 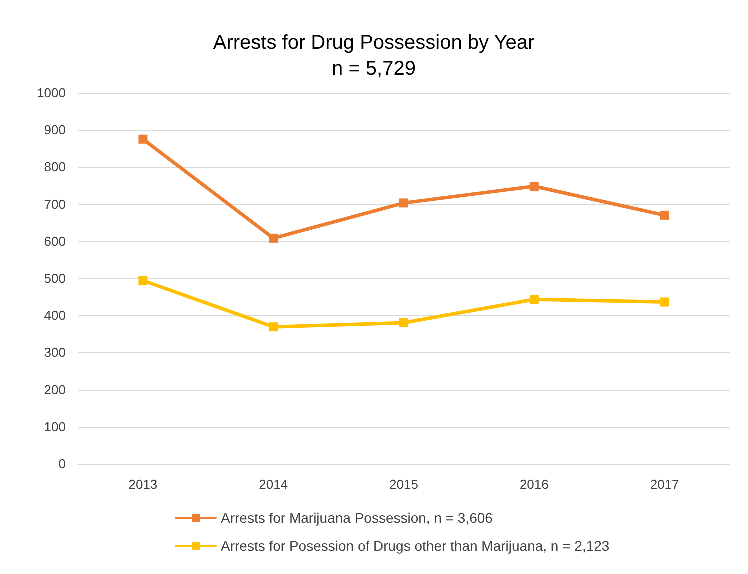 What do you see at coordinates (404, 484) in the screenshot?
I see `x-tick-label: 2015` at bounding box center [404, 484].